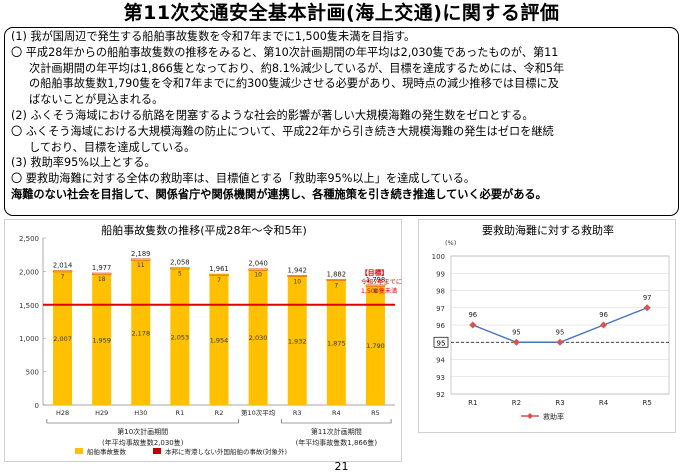 The height and width of the screenshot is (474, 683). Describe the element at coordinates (62, 265) in the screenshot. I see `bar-total-label: 2,014` at that location.